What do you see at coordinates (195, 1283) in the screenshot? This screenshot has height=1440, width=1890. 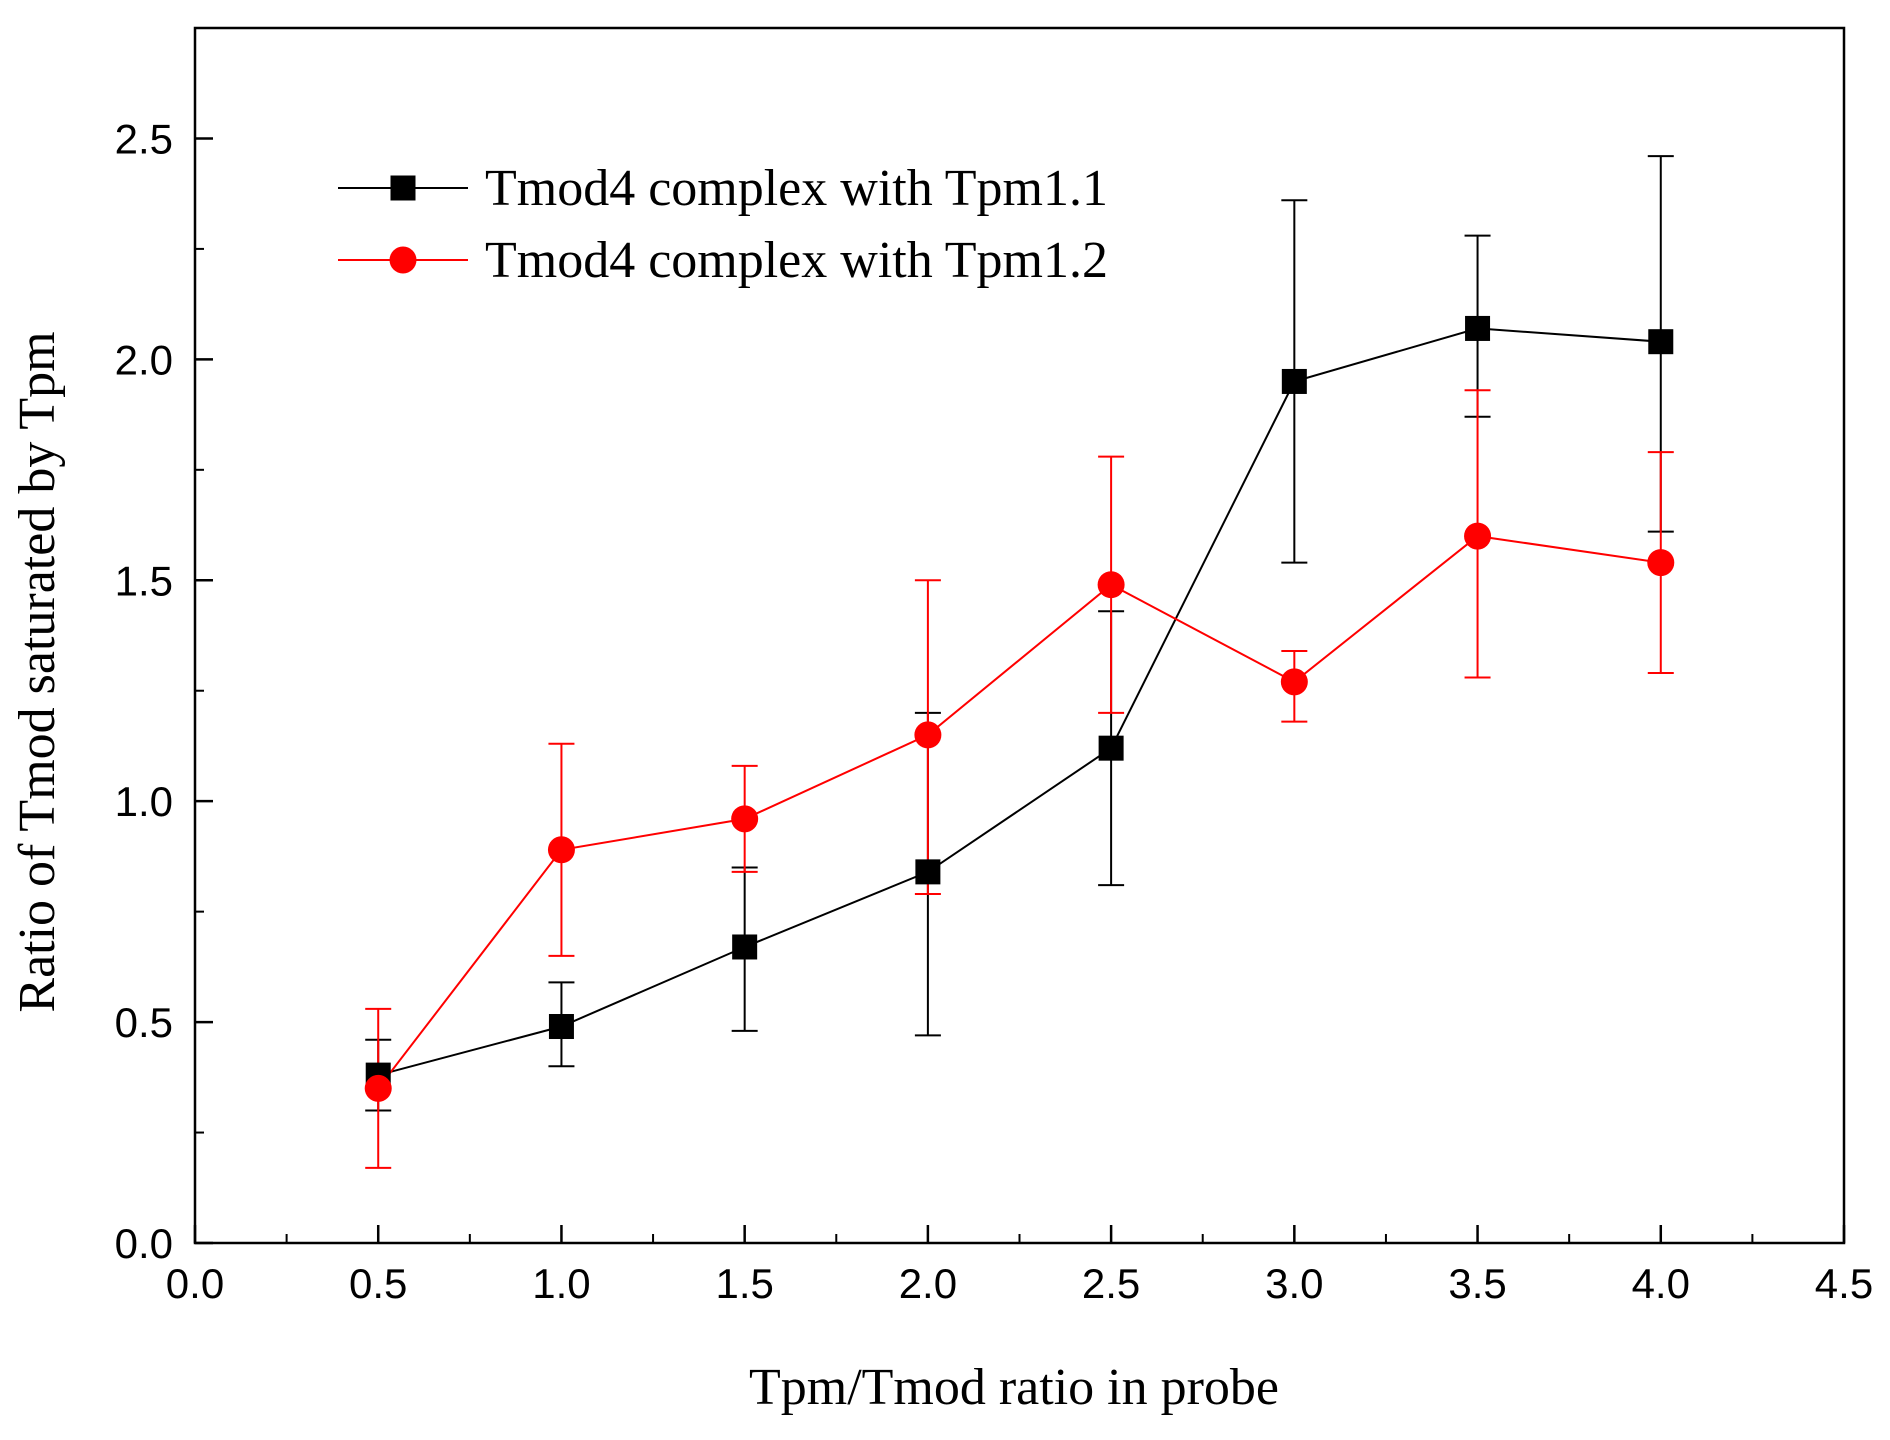 I see `x-tick-label-0: 0.0` at bounding box center [195, 1283].